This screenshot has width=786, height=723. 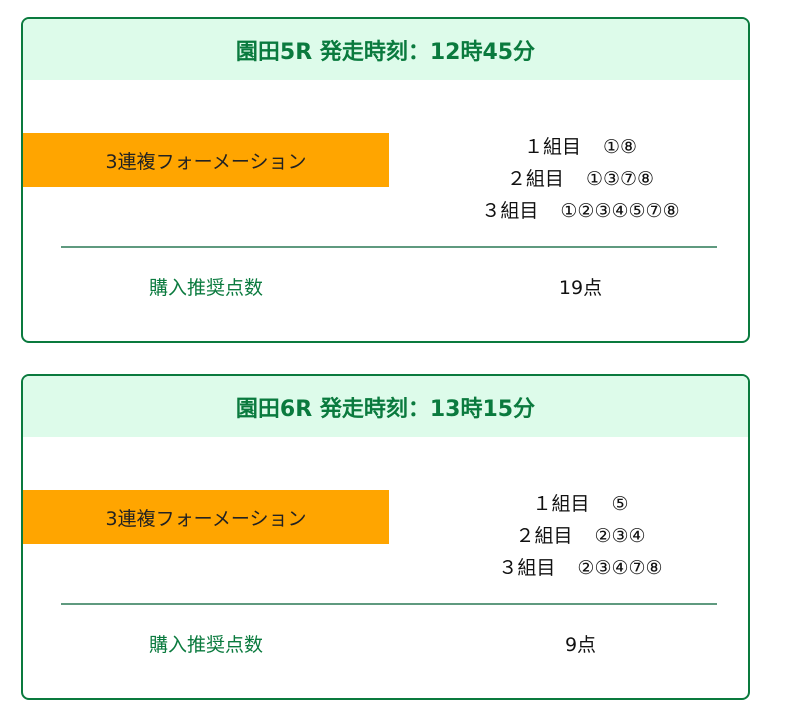 What do you see at coordinates (580, 288) in the screenshot?
I see `points-value: 19点` at bounding box center [580, 288].